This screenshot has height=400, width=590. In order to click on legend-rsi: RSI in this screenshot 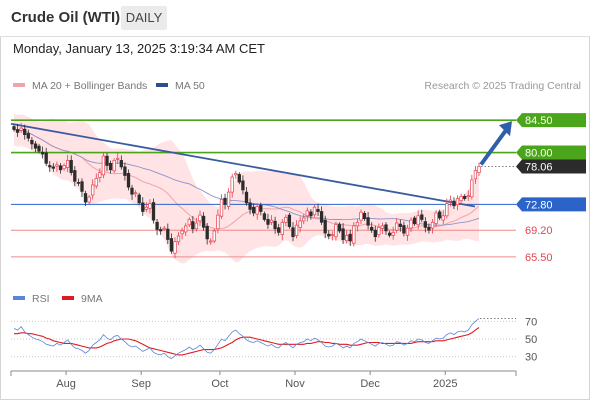, I will do `click(31, 299)`.